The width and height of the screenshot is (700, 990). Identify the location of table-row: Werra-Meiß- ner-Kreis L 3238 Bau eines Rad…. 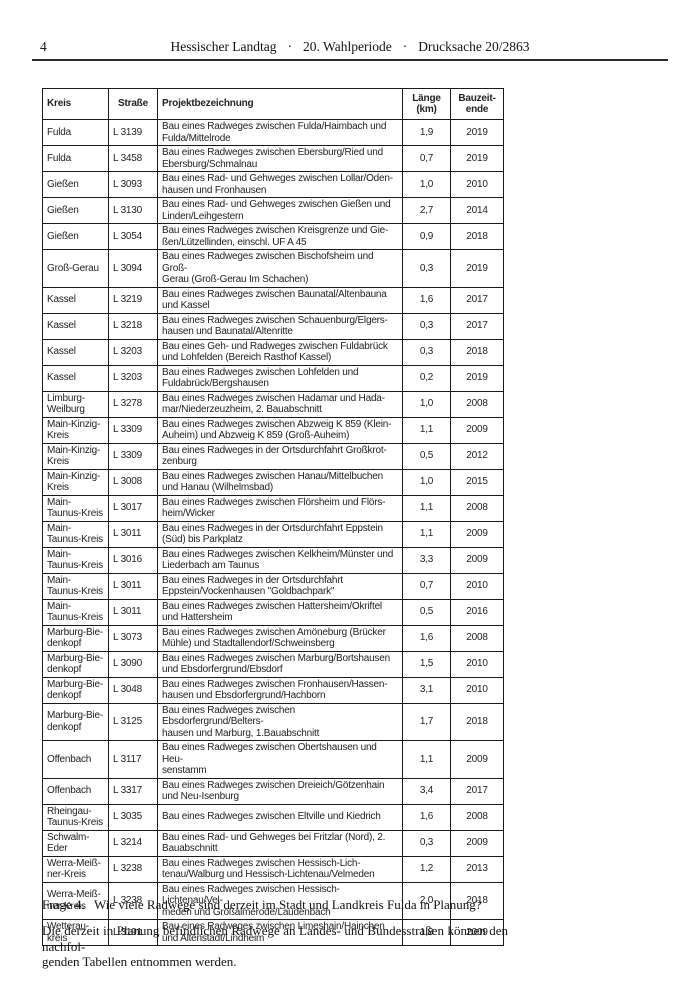
(273, 869).